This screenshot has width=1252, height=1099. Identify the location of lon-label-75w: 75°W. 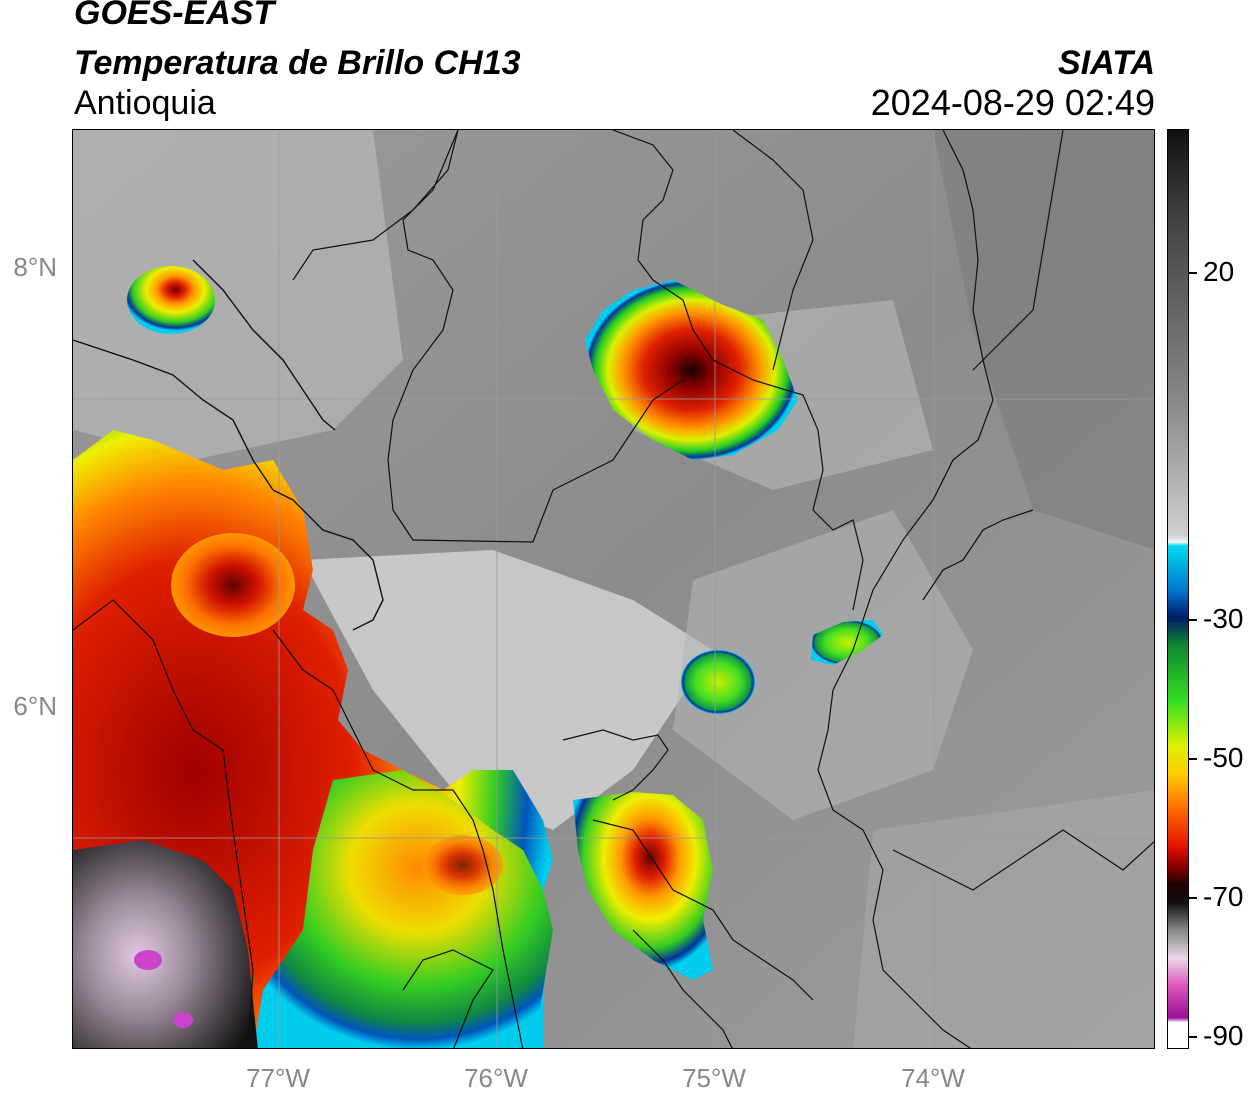
(714, 1078).